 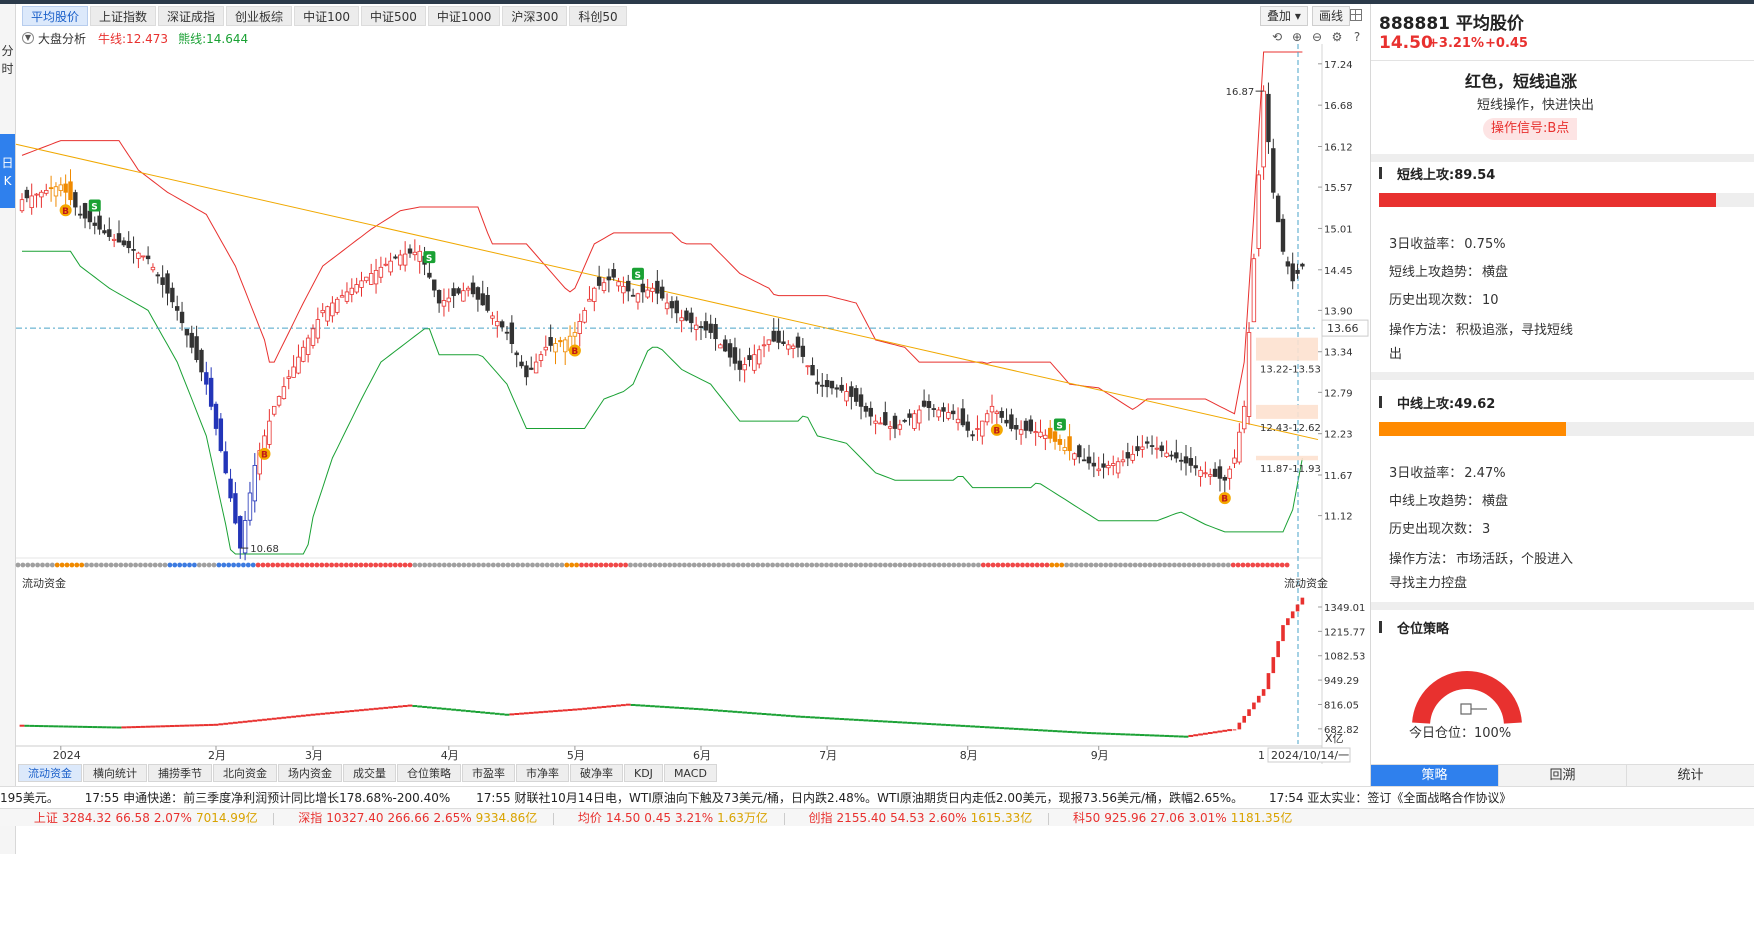 What do you see at coordinates (369, 773) in the screenshot?
I see `btab-volume: 成交量` at bounding box center [369, 773].